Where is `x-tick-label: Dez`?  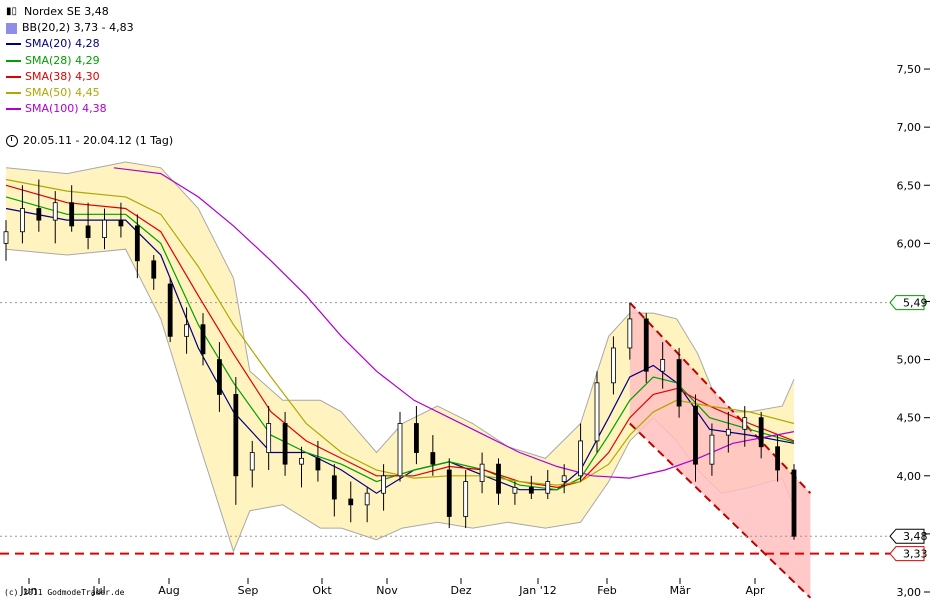 x-tick-label: Dez is located at coordinates (460, 590).